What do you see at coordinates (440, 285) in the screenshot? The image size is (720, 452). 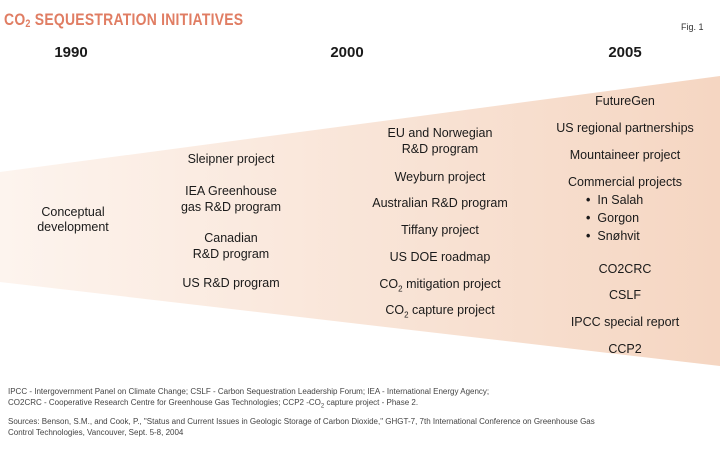 I see `co2-mitigation-project: CO2 mitigation project` at bounding box center [440, 285].